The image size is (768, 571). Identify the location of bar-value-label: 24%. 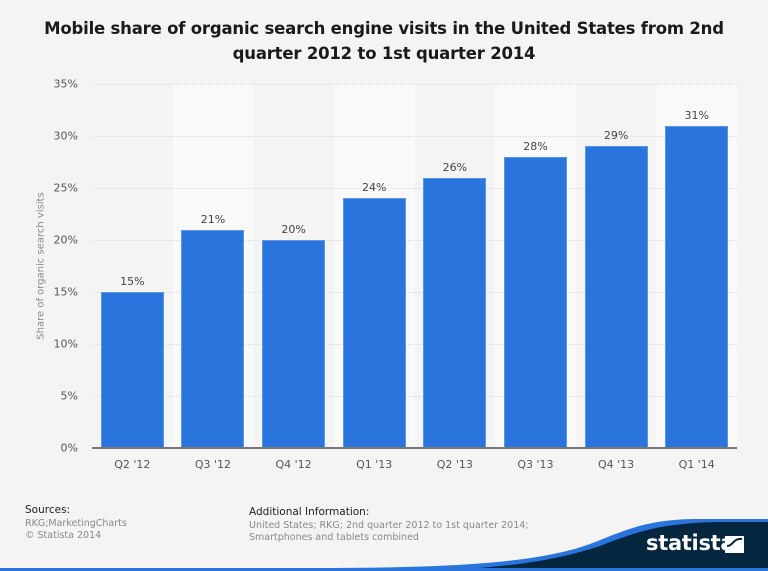
(374, 188).